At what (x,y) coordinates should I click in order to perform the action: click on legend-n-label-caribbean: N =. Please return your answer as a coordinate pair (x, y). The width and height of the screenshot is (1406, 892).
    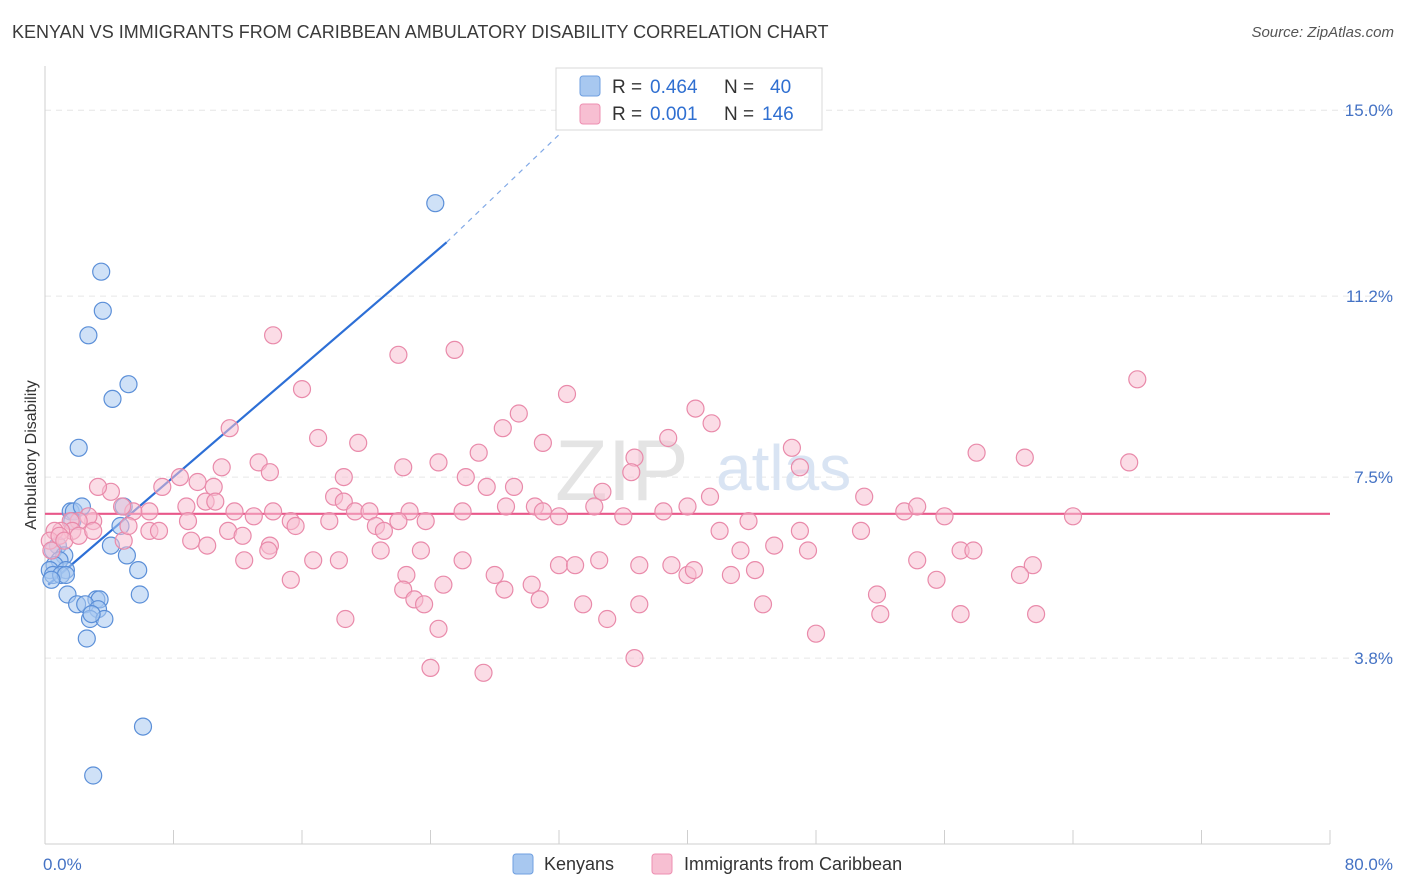
    Looking at the image, I should click on (739, 114).